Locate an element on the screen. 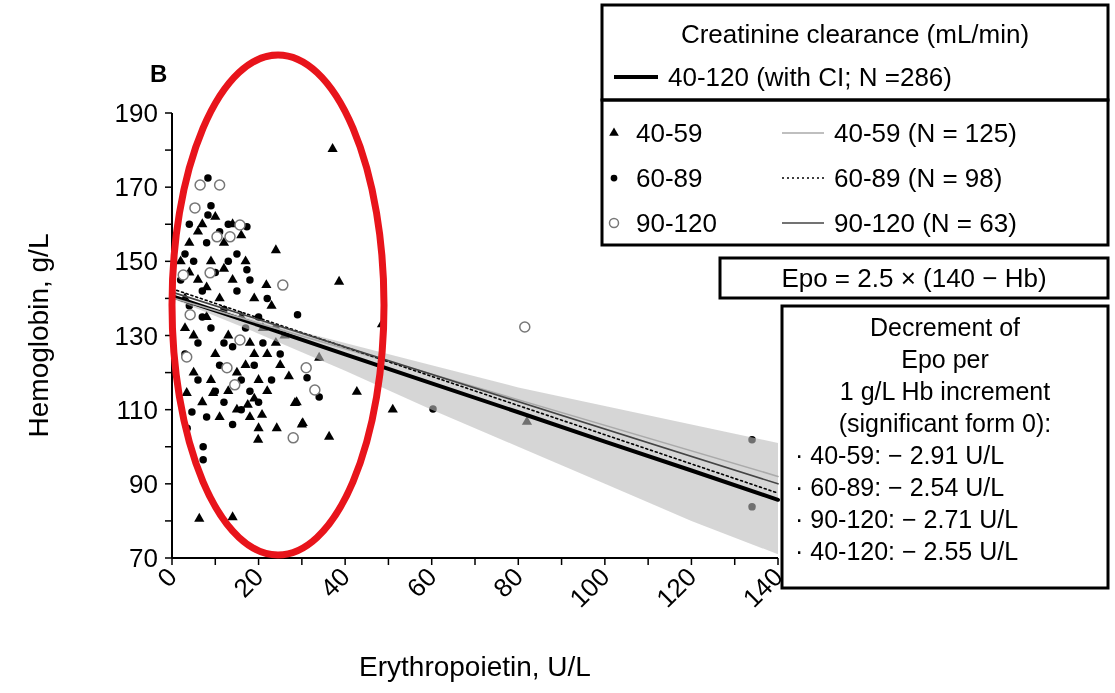 The image size is (1115, 693). x-tick-label: 140 is located at coordinates (762, 587).